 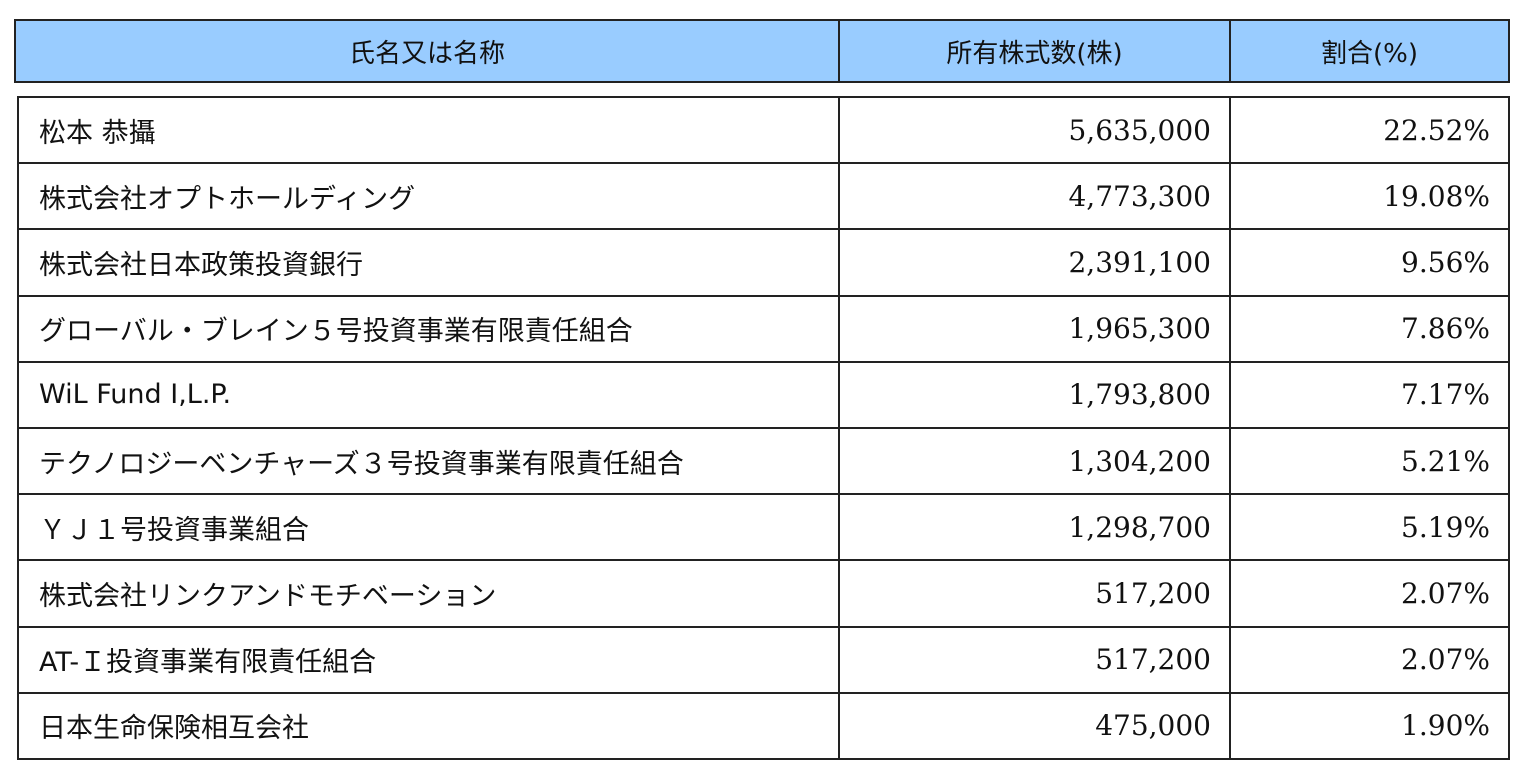 I want to click on header-shares: 所有株式数(株), so click(x=1035, y=51).